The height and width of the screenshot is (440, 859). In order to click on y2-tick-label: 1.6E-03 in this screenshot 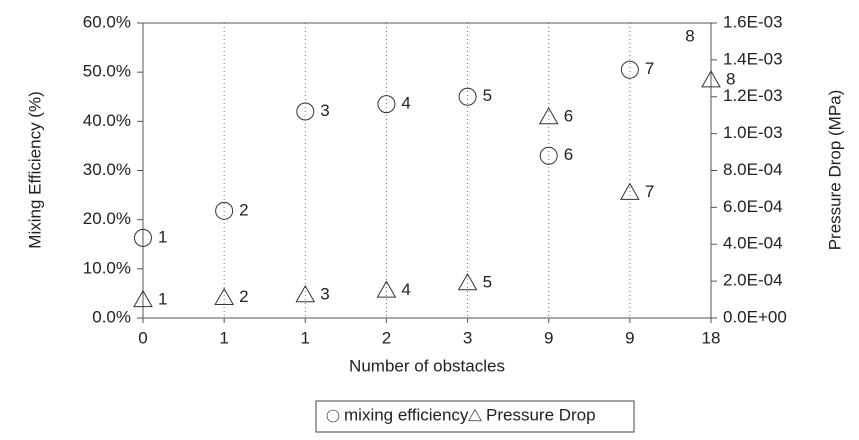, I will do `click(753, 21)`.